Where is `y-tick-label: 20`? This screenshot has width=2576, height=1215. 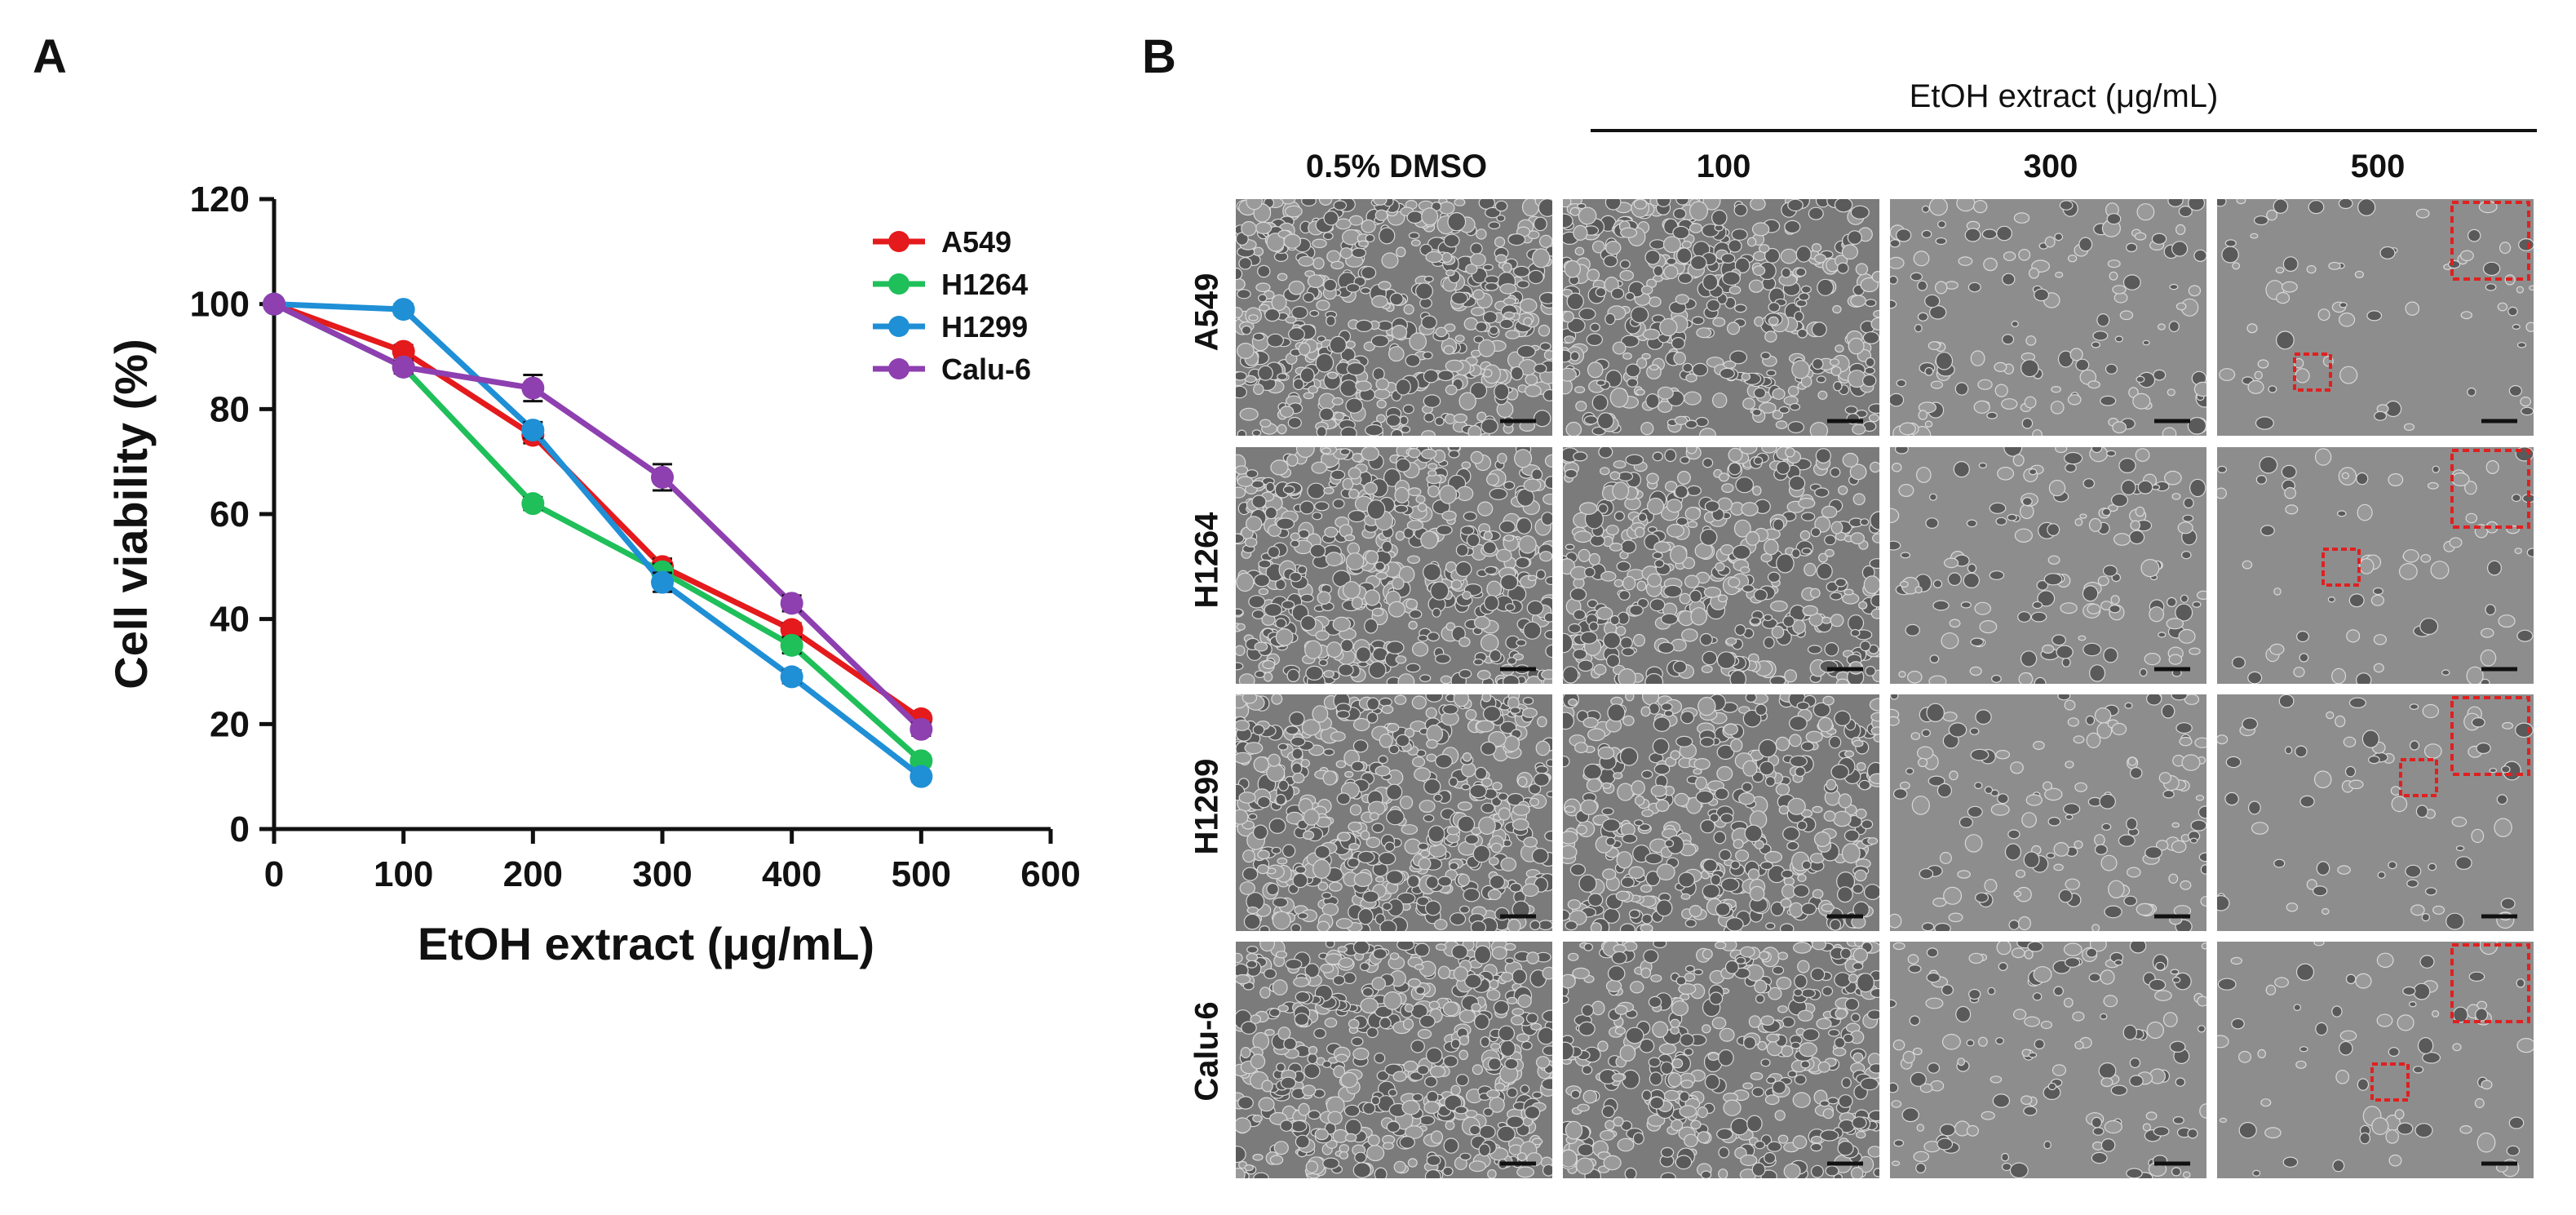
y-tick-label: 20 is located at coordinates (230, 724).